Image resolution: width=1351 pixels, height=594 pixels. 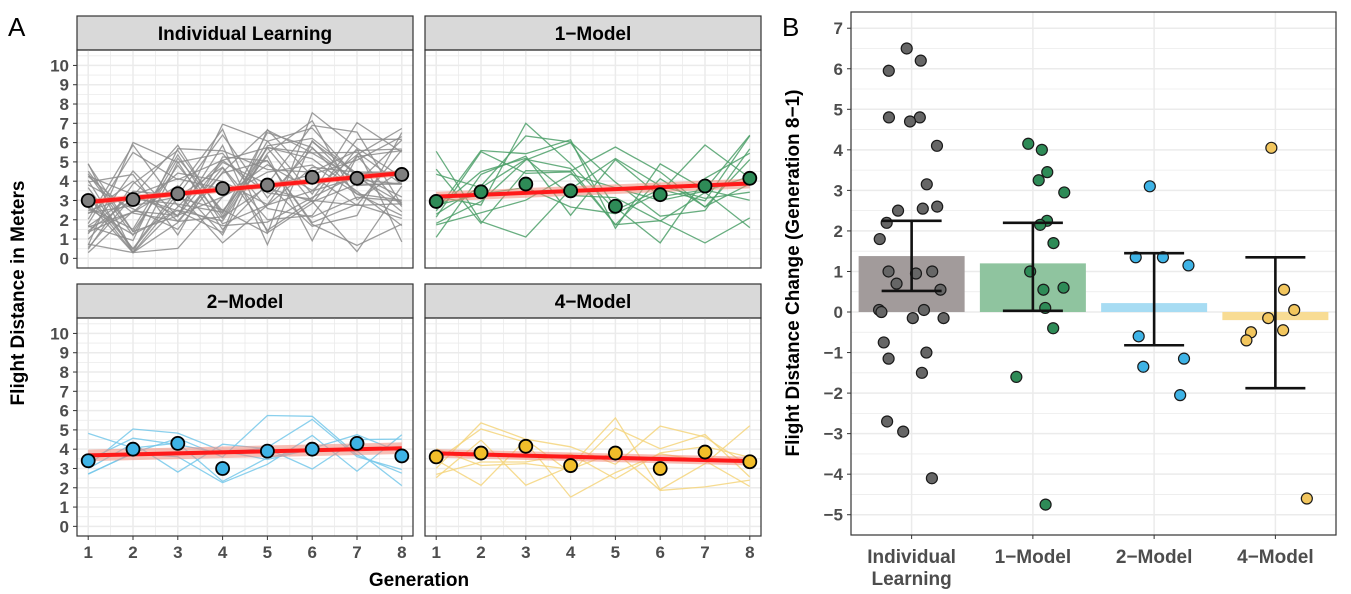 What do you see at coordinates (87, 552) in the screenshot?
I see `x-tick-label: 1` at bounding box center [87, 552].